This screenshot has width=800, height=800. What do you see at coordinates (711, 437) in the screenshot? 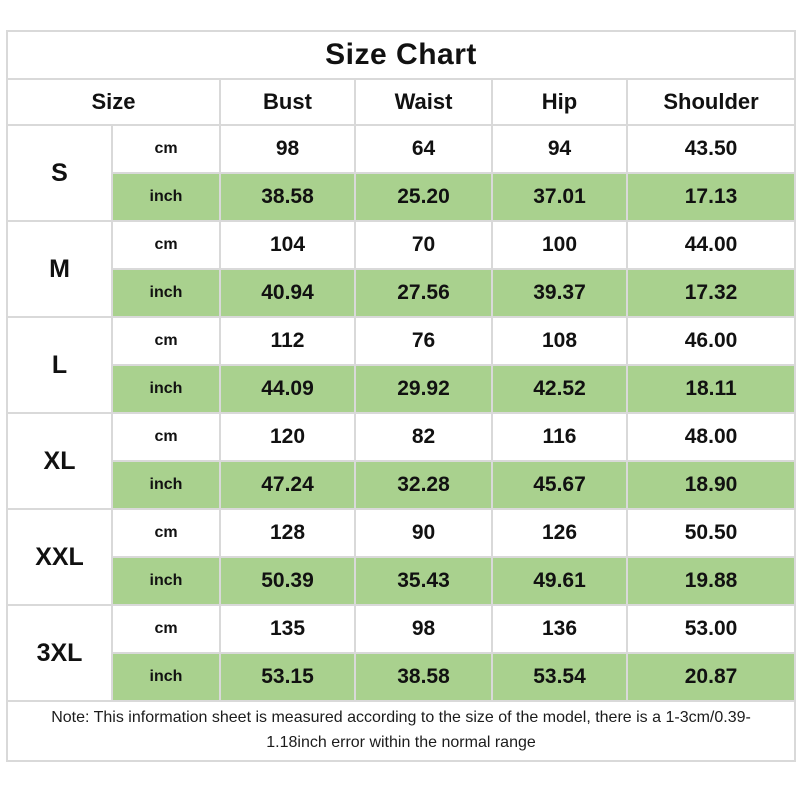
I see `cell-value: 48.00` at bounding box center [711, 437].